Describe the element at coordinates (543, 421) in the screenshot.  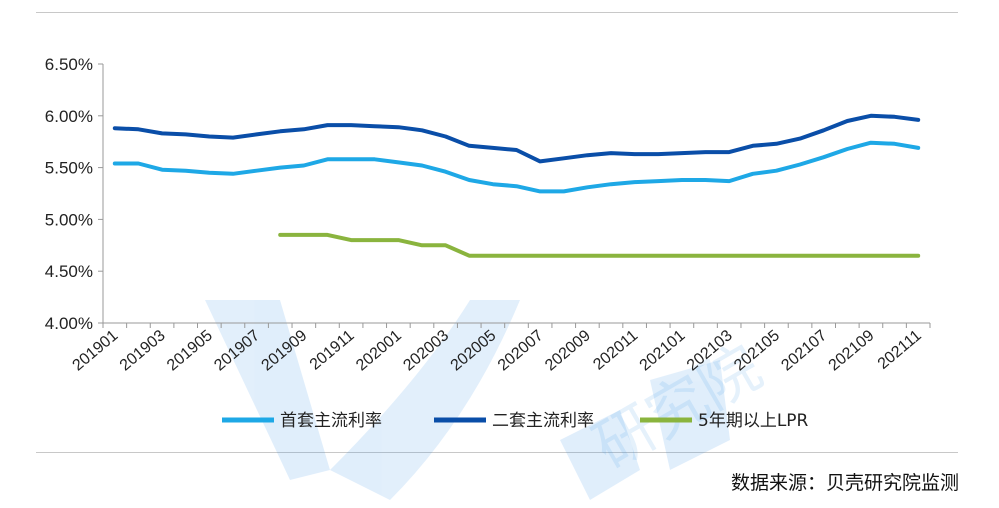
I see `legend-label: 二套主流利率` at that location.